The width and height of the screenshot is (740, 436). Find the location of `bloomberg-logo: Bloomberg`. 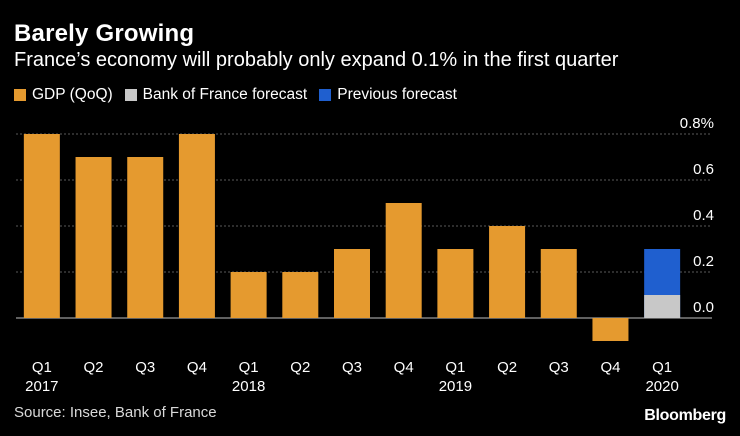

bloomberg-logo: Bloomberg is located at coordinates (685, 415).